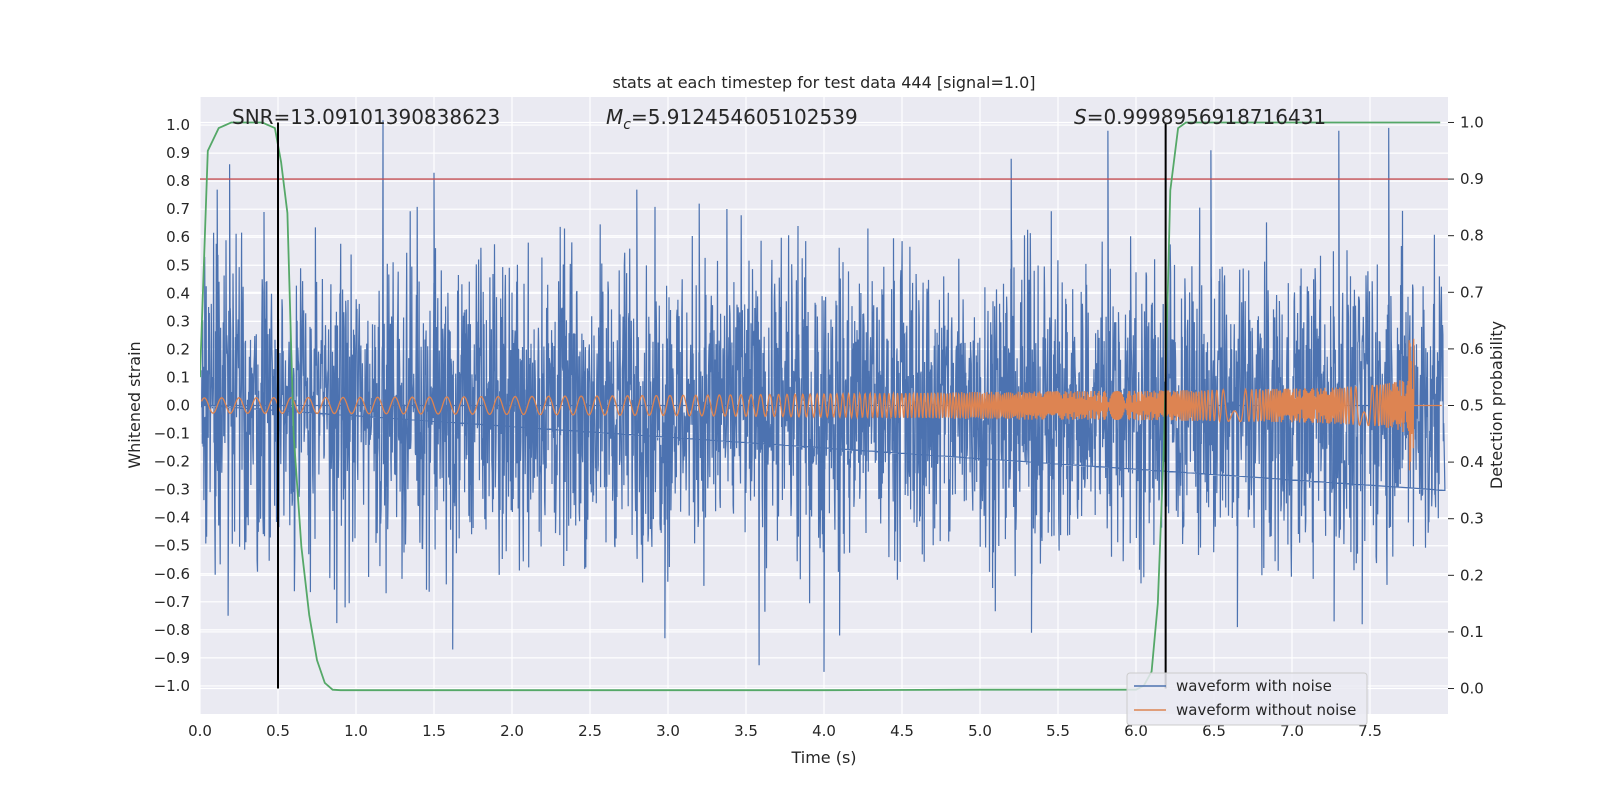 The image size is (1600, 800). I want to click on chirp-mass-annotation: Mc=5.912454605102539, so click(732, 119).